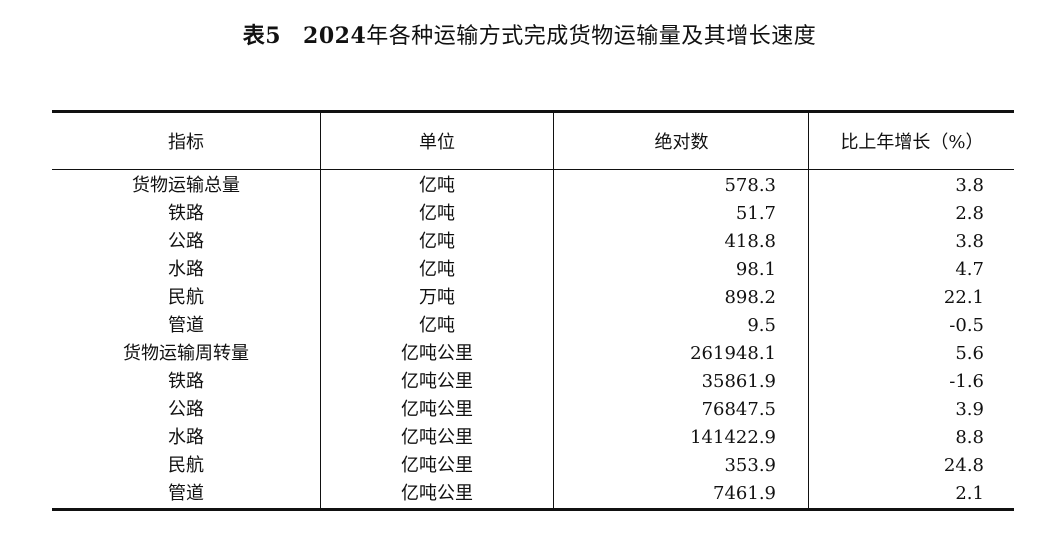 The height and width of the screenshot is (548, 1059). I want to click on header-row: 指标 单位 绝对数 比上年增长（%）, so click(533, 140).